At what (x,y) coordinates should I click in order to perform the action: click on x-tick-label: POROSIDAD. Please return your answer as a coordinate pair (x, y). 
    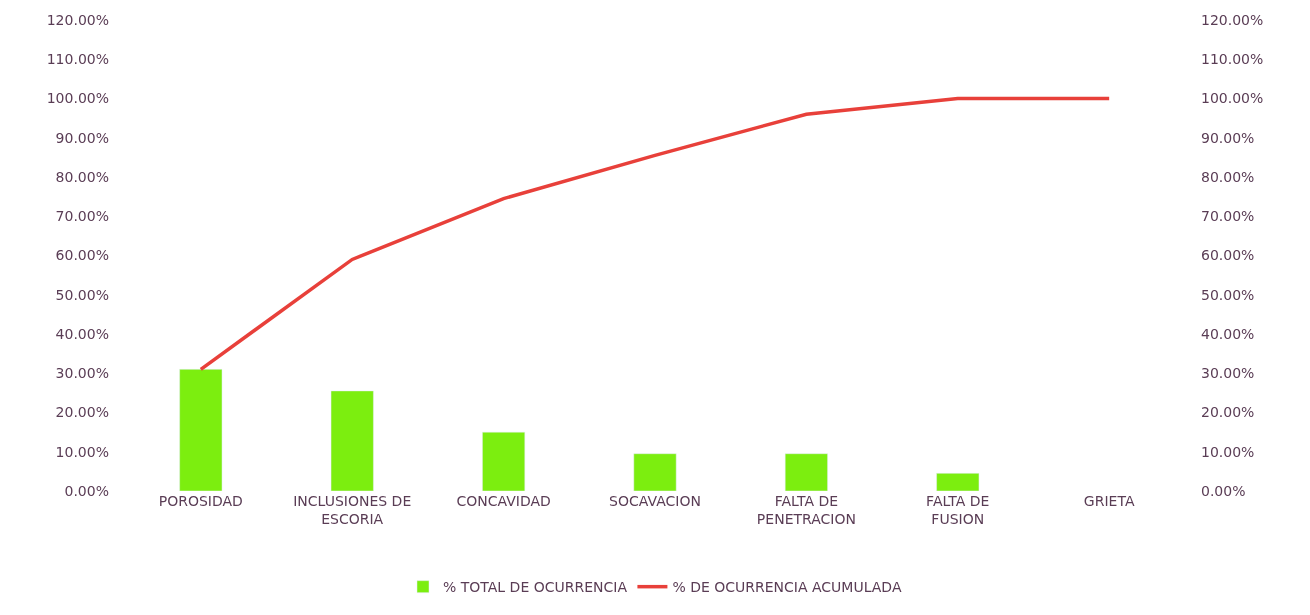
    Looking at the image, I should click on (200, 501).